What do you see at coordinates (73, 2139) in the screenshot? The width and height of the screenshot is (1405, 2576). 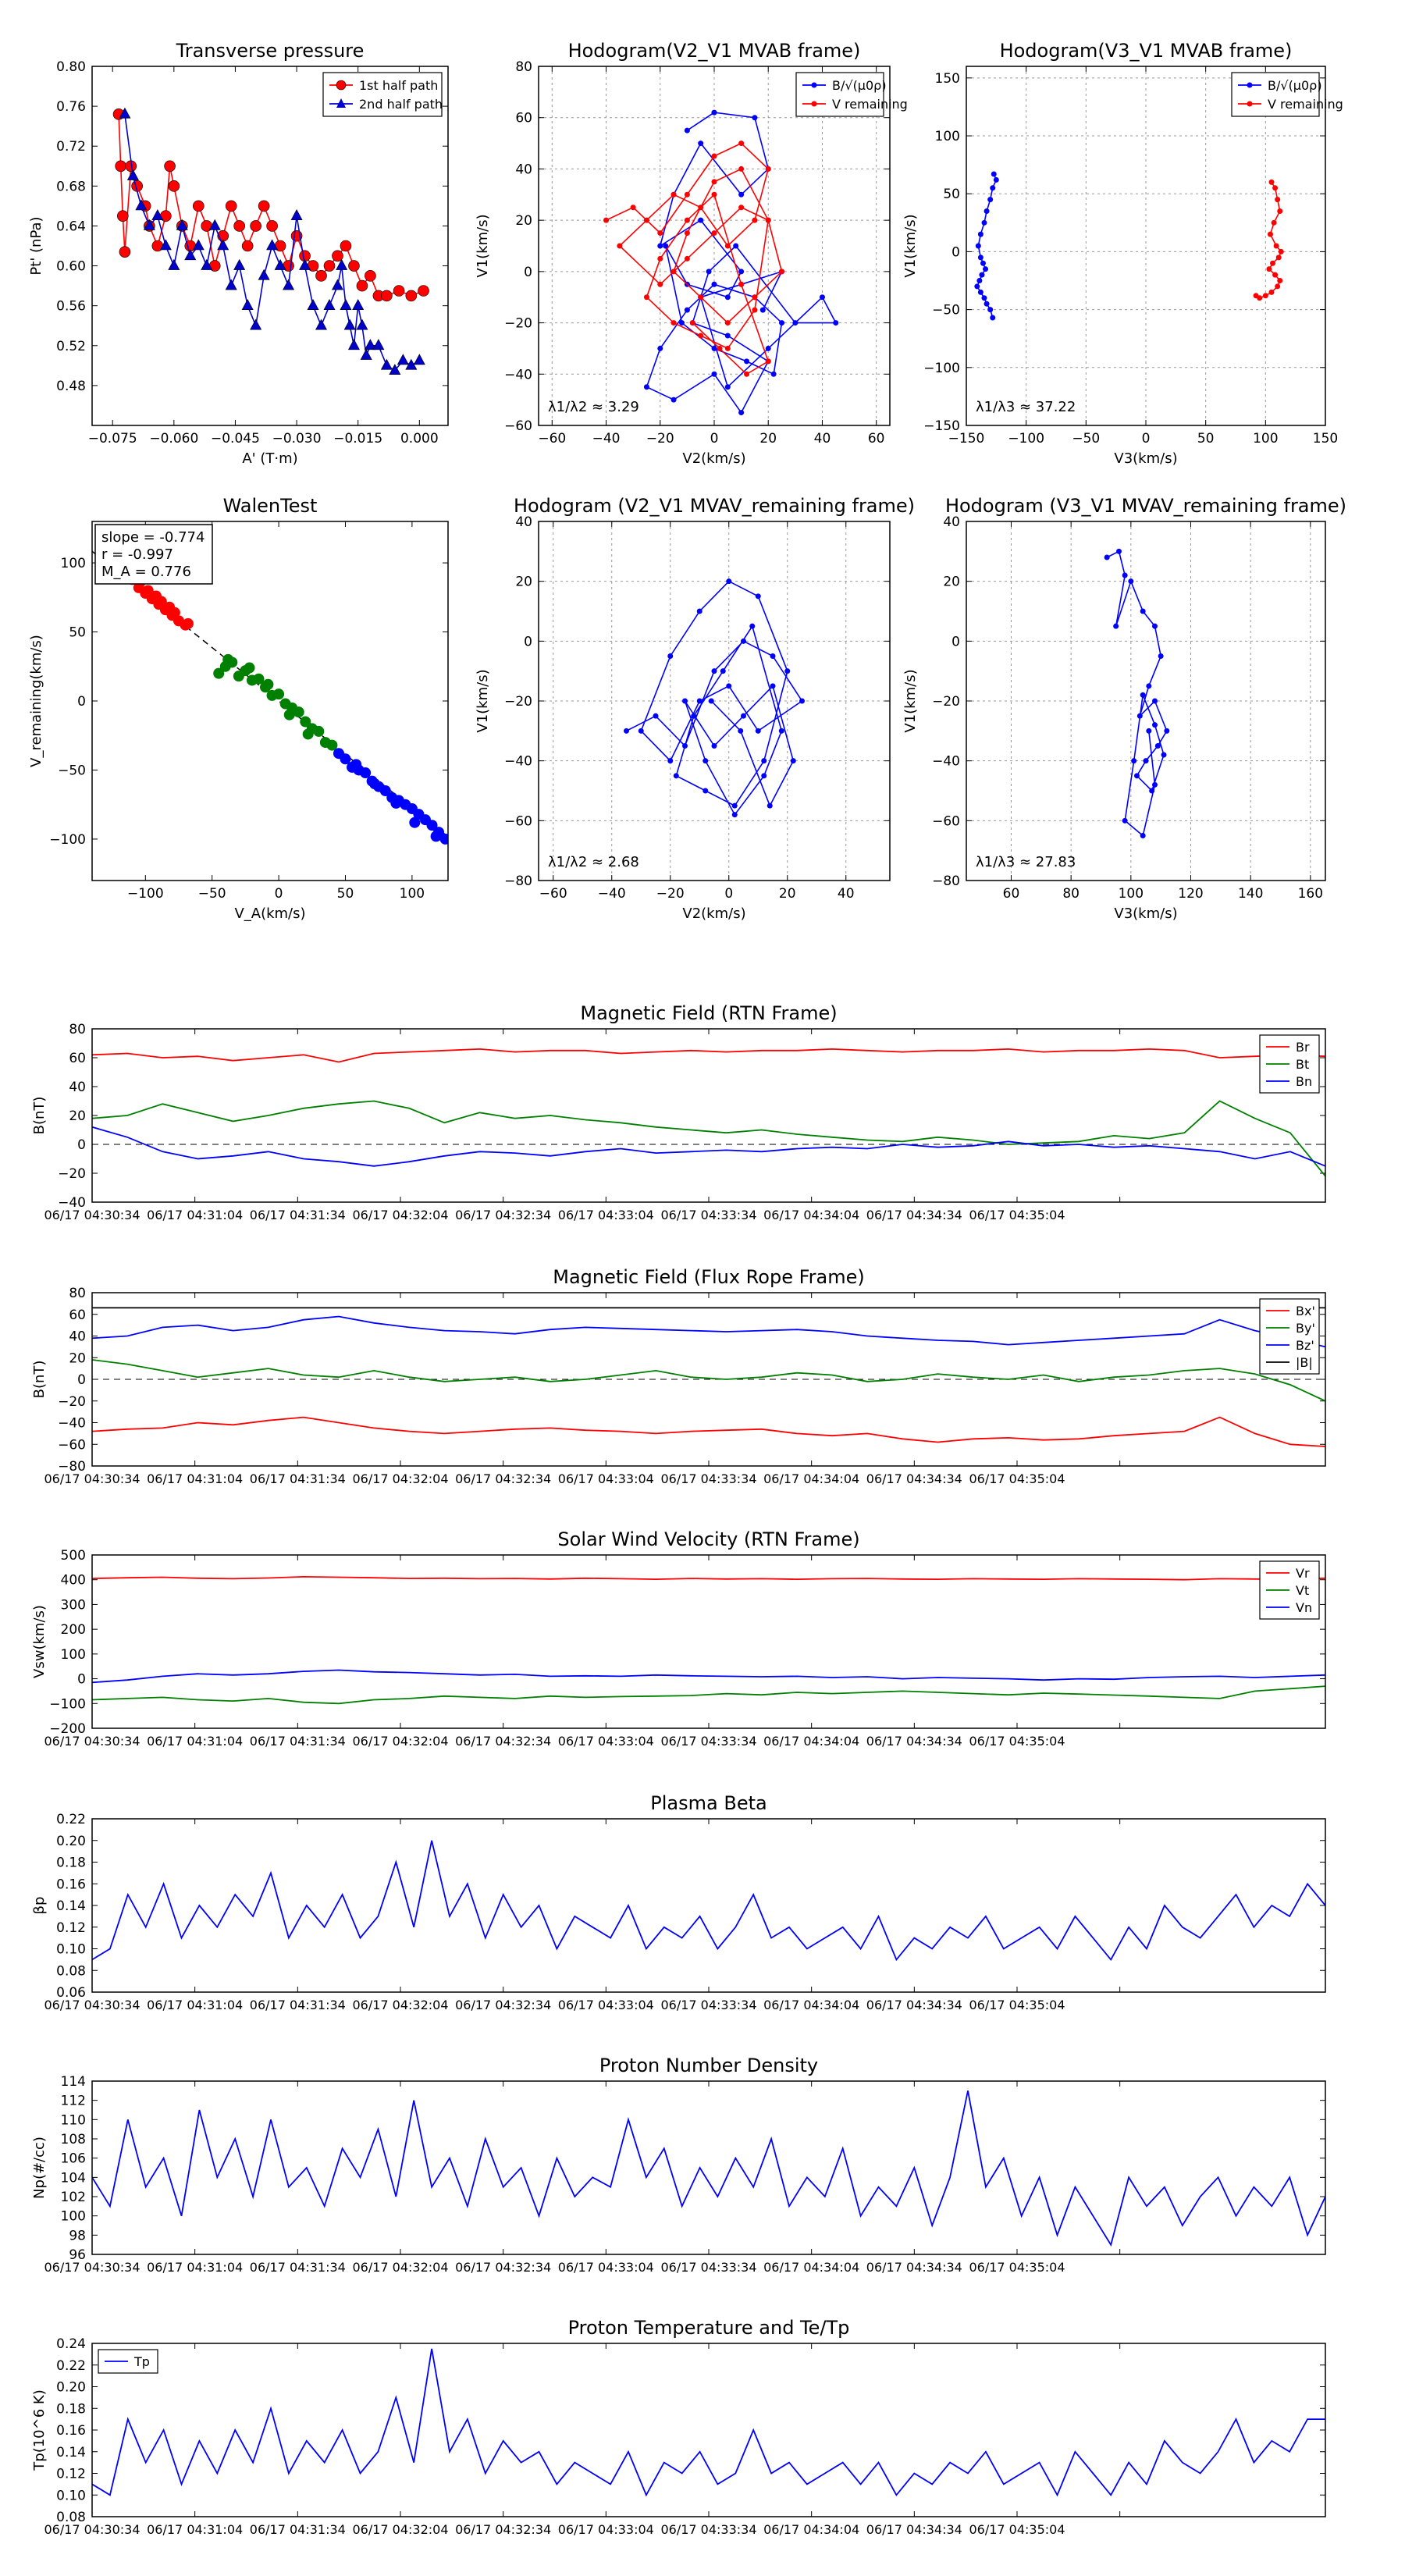 I see `y-tick-label: 108` at bounding box center [73, 2139].